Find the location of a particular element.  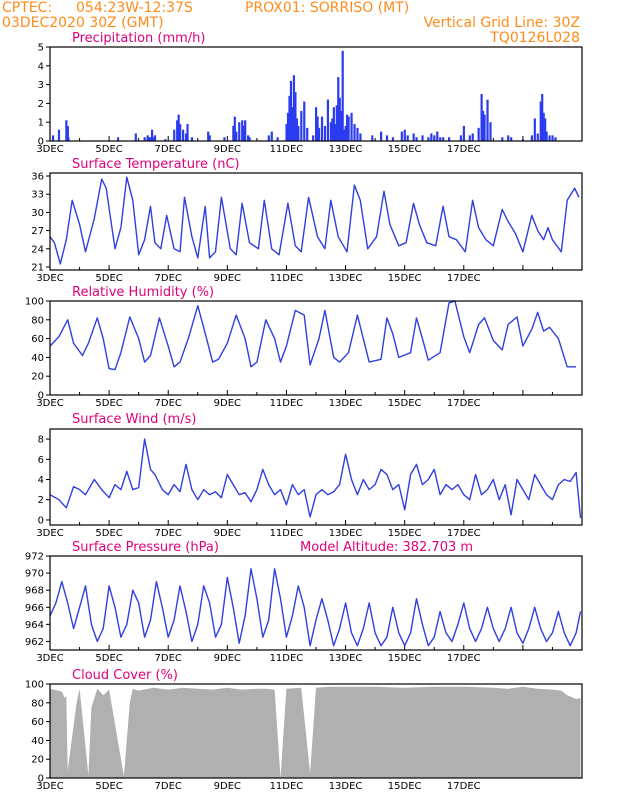

y-tick-label: 40 is located at coordinates (37, 358).